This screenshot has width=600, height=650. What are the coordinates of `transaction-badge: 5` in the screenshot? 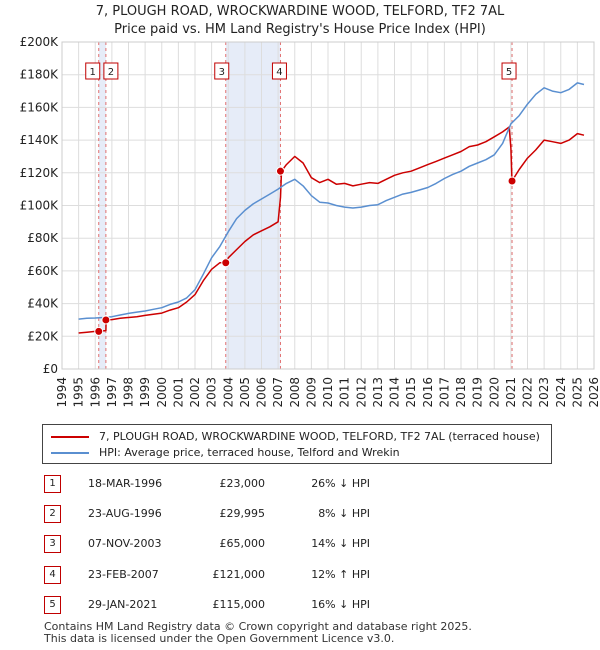 It's located at (52, 605).